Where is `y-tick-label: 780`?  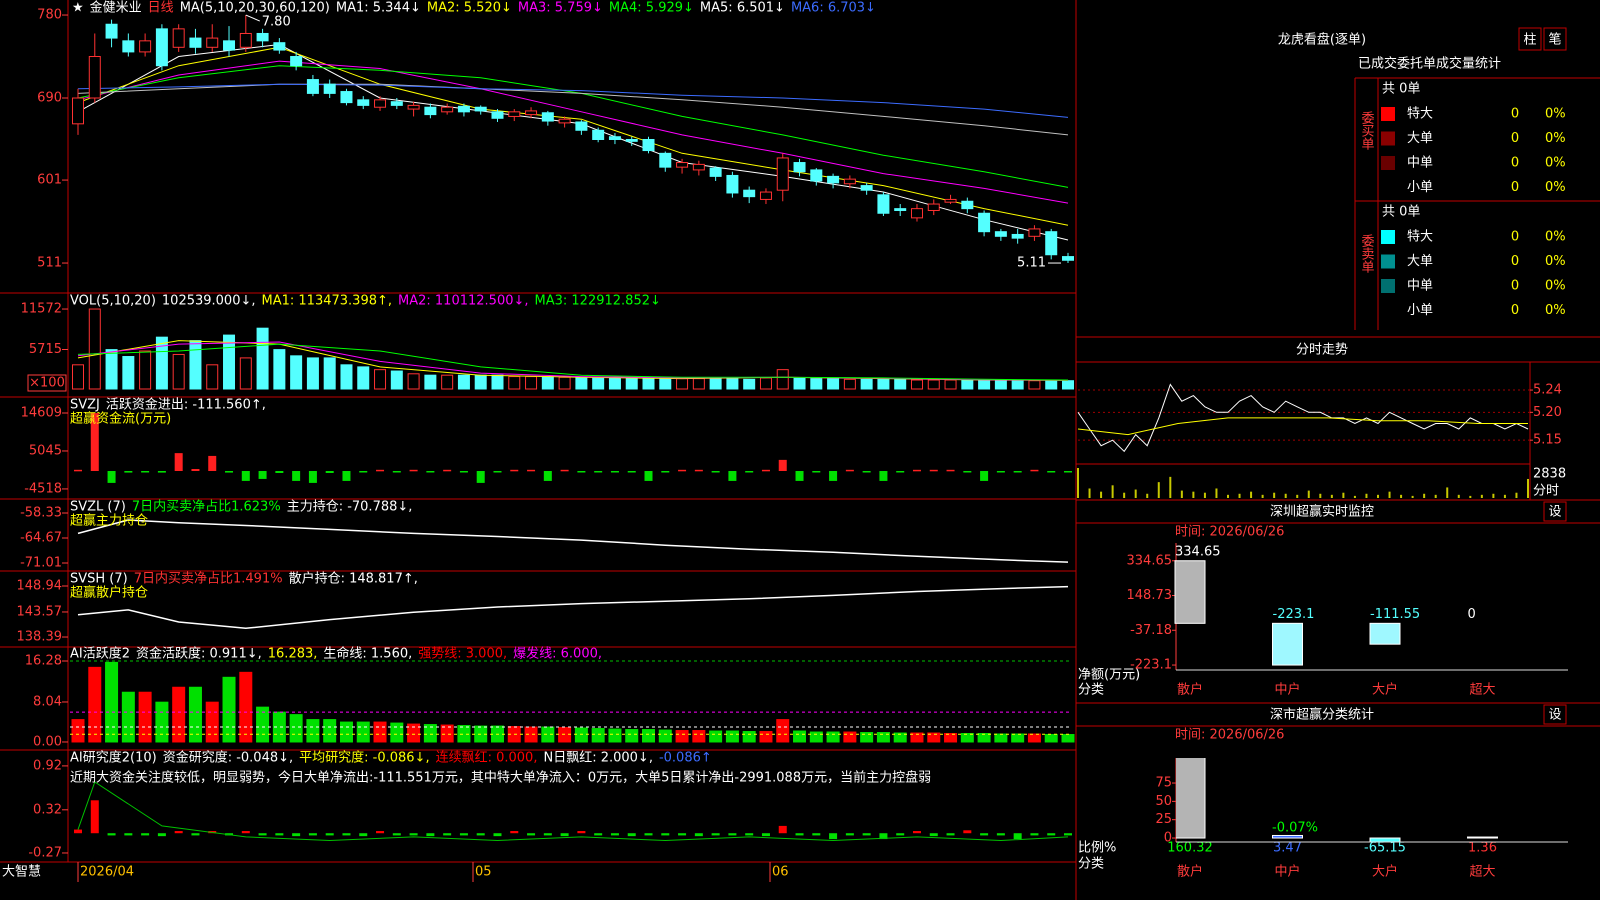 y-tick-label: 780 is located at coordinates (49, 15).